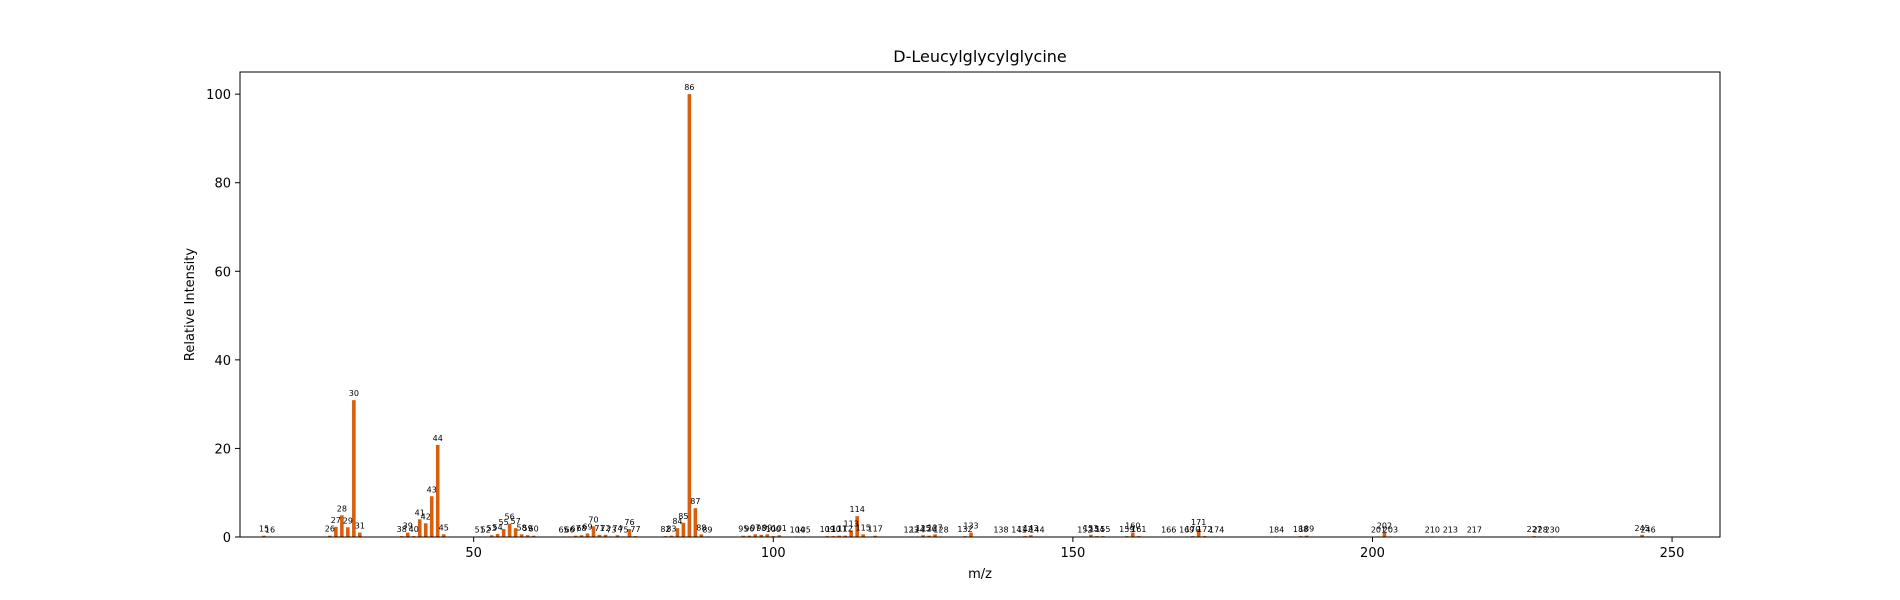 The height and width of the screenshot is (600, 1900). I want to click on peak-label: 29, so click(348, 520).